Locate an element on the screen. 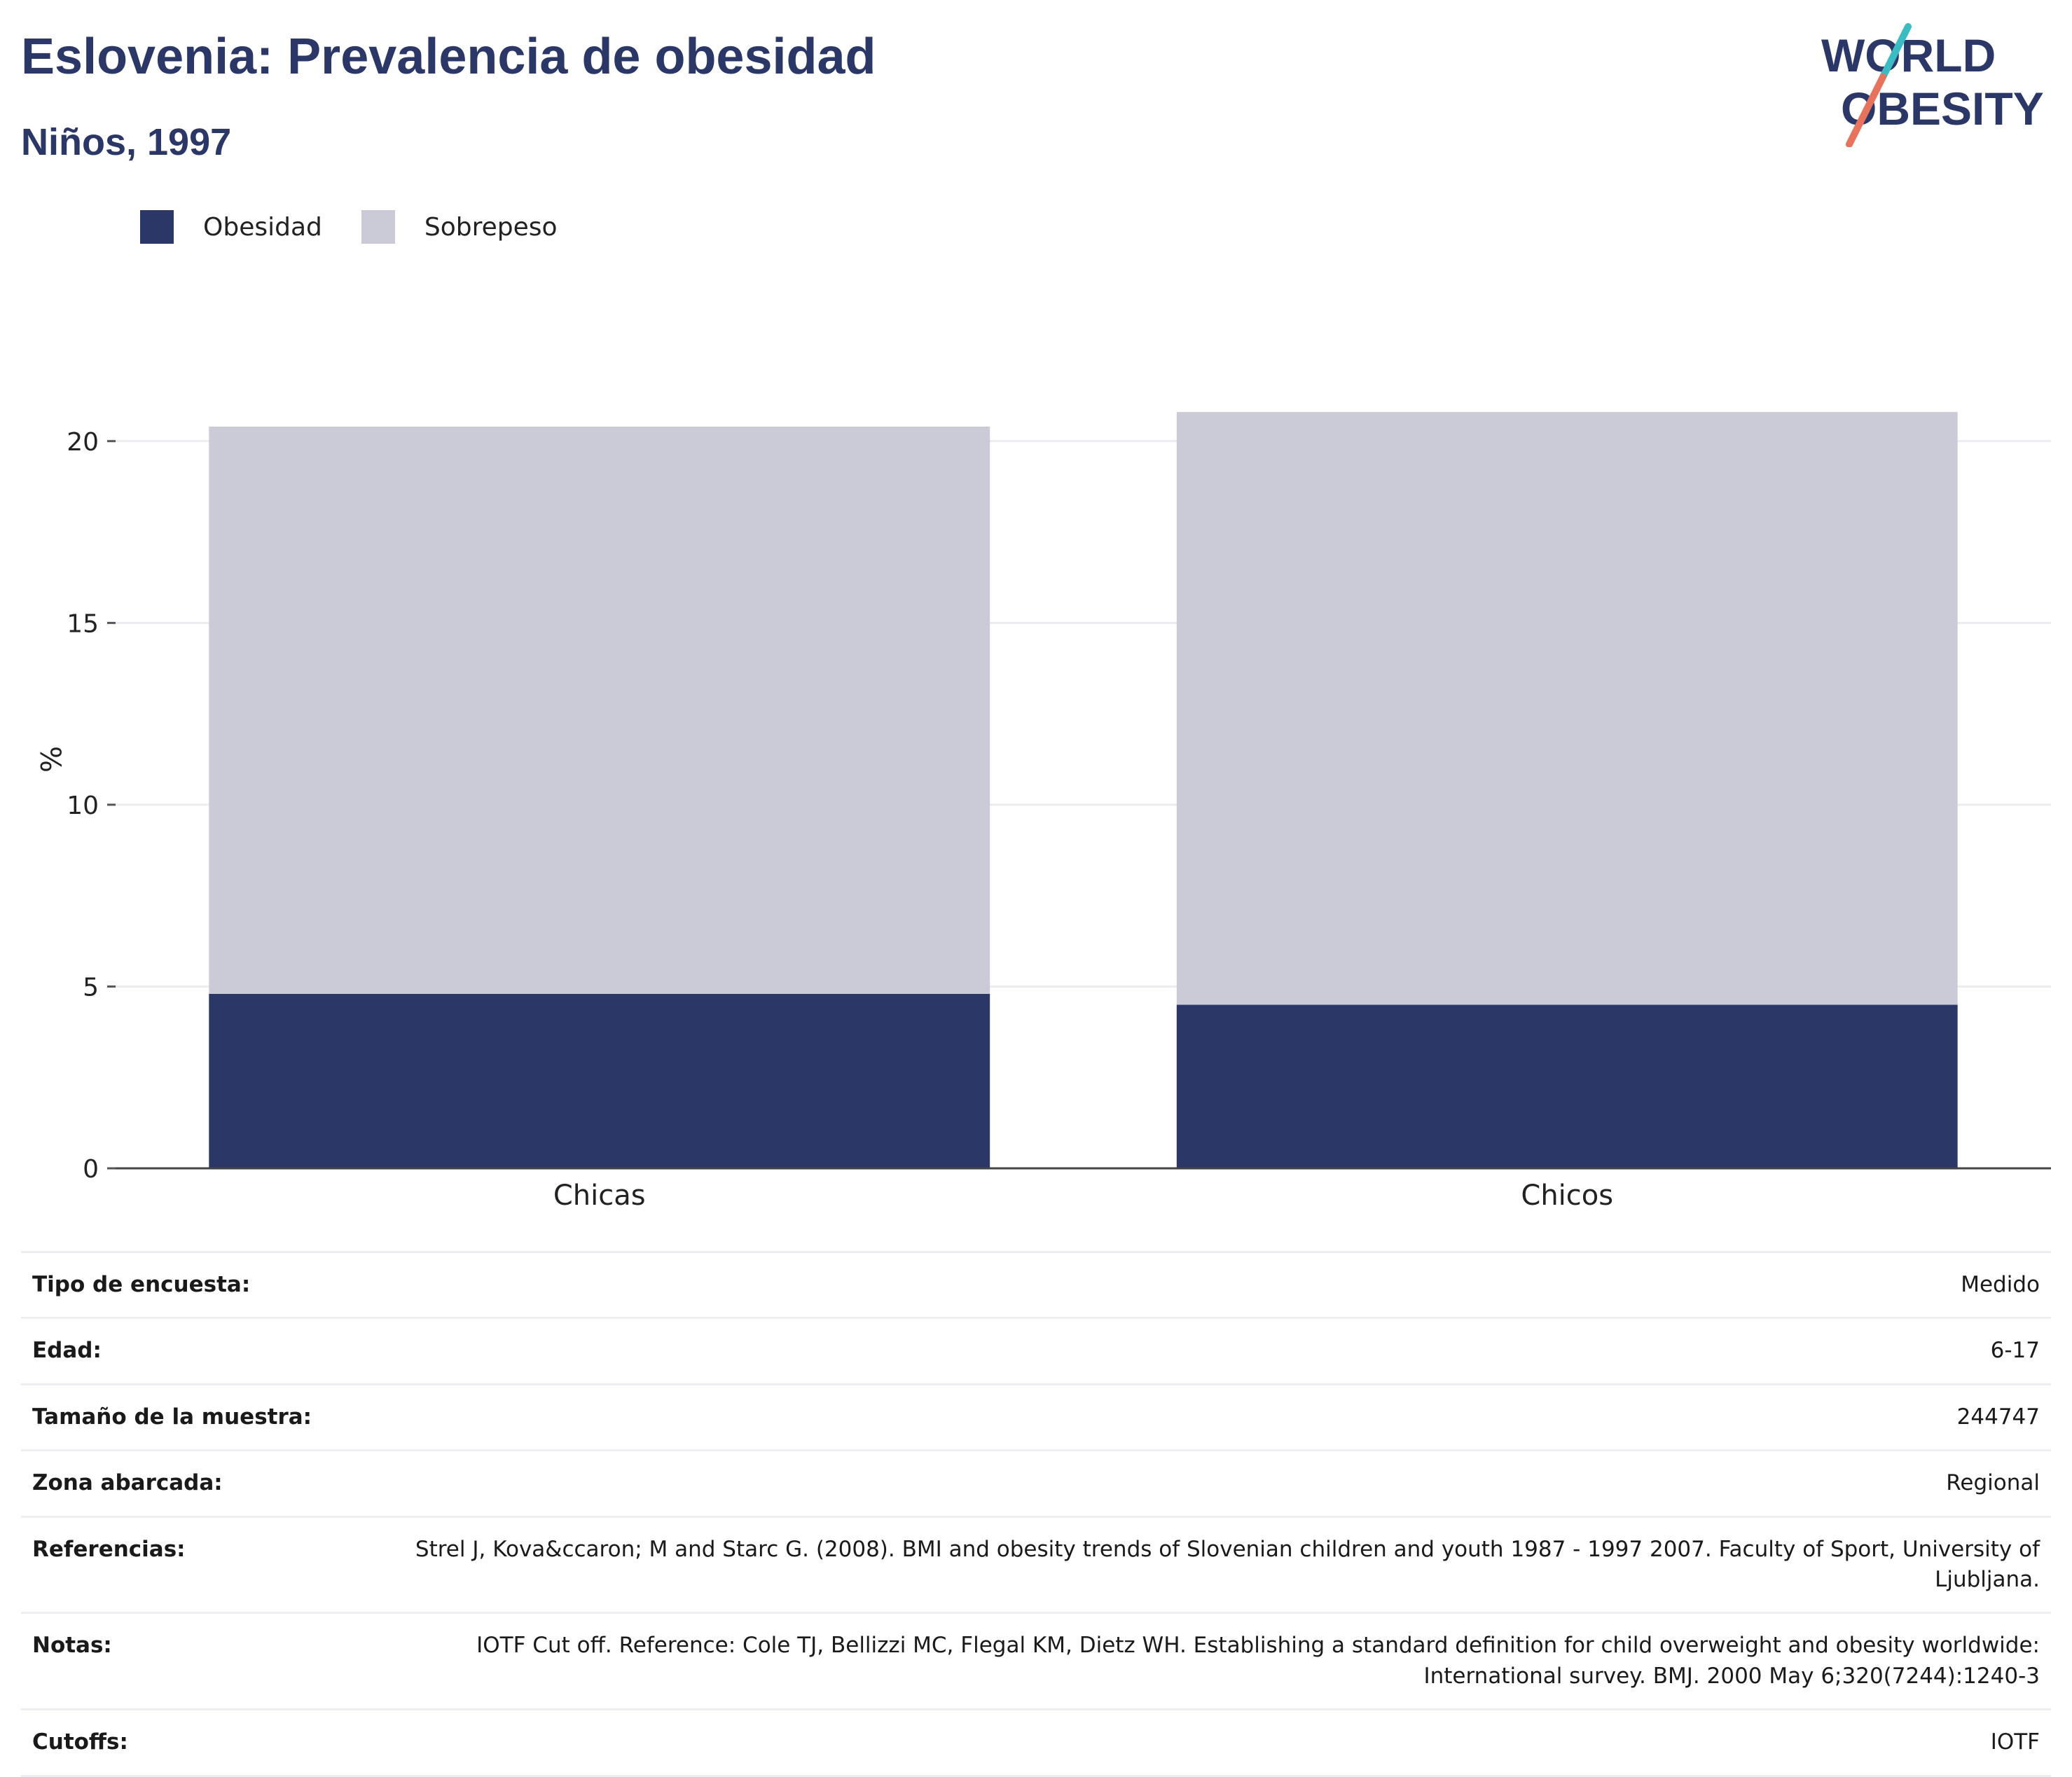  page-title: Eslovenia: Prevalencia de obesidad is located at coordinates (448, 57).